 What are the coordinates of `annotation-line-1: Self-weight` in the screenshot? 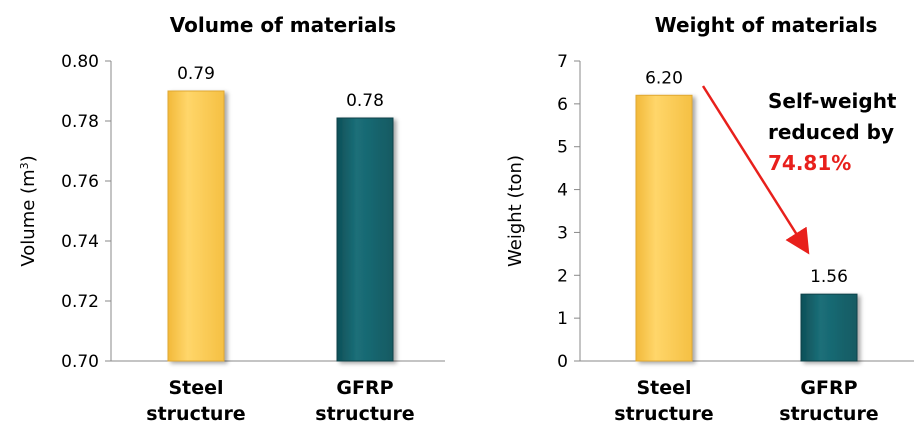 It's located at (832, 101).